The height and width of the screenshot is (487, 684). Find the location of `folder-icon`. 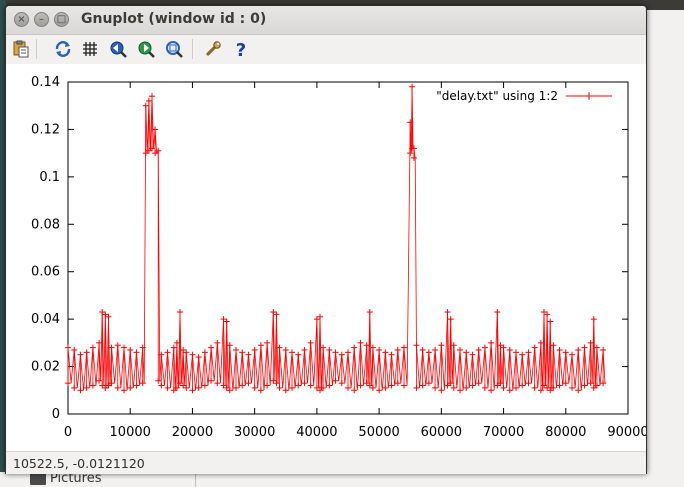

folder-icon is located at coordinates (38, 478).